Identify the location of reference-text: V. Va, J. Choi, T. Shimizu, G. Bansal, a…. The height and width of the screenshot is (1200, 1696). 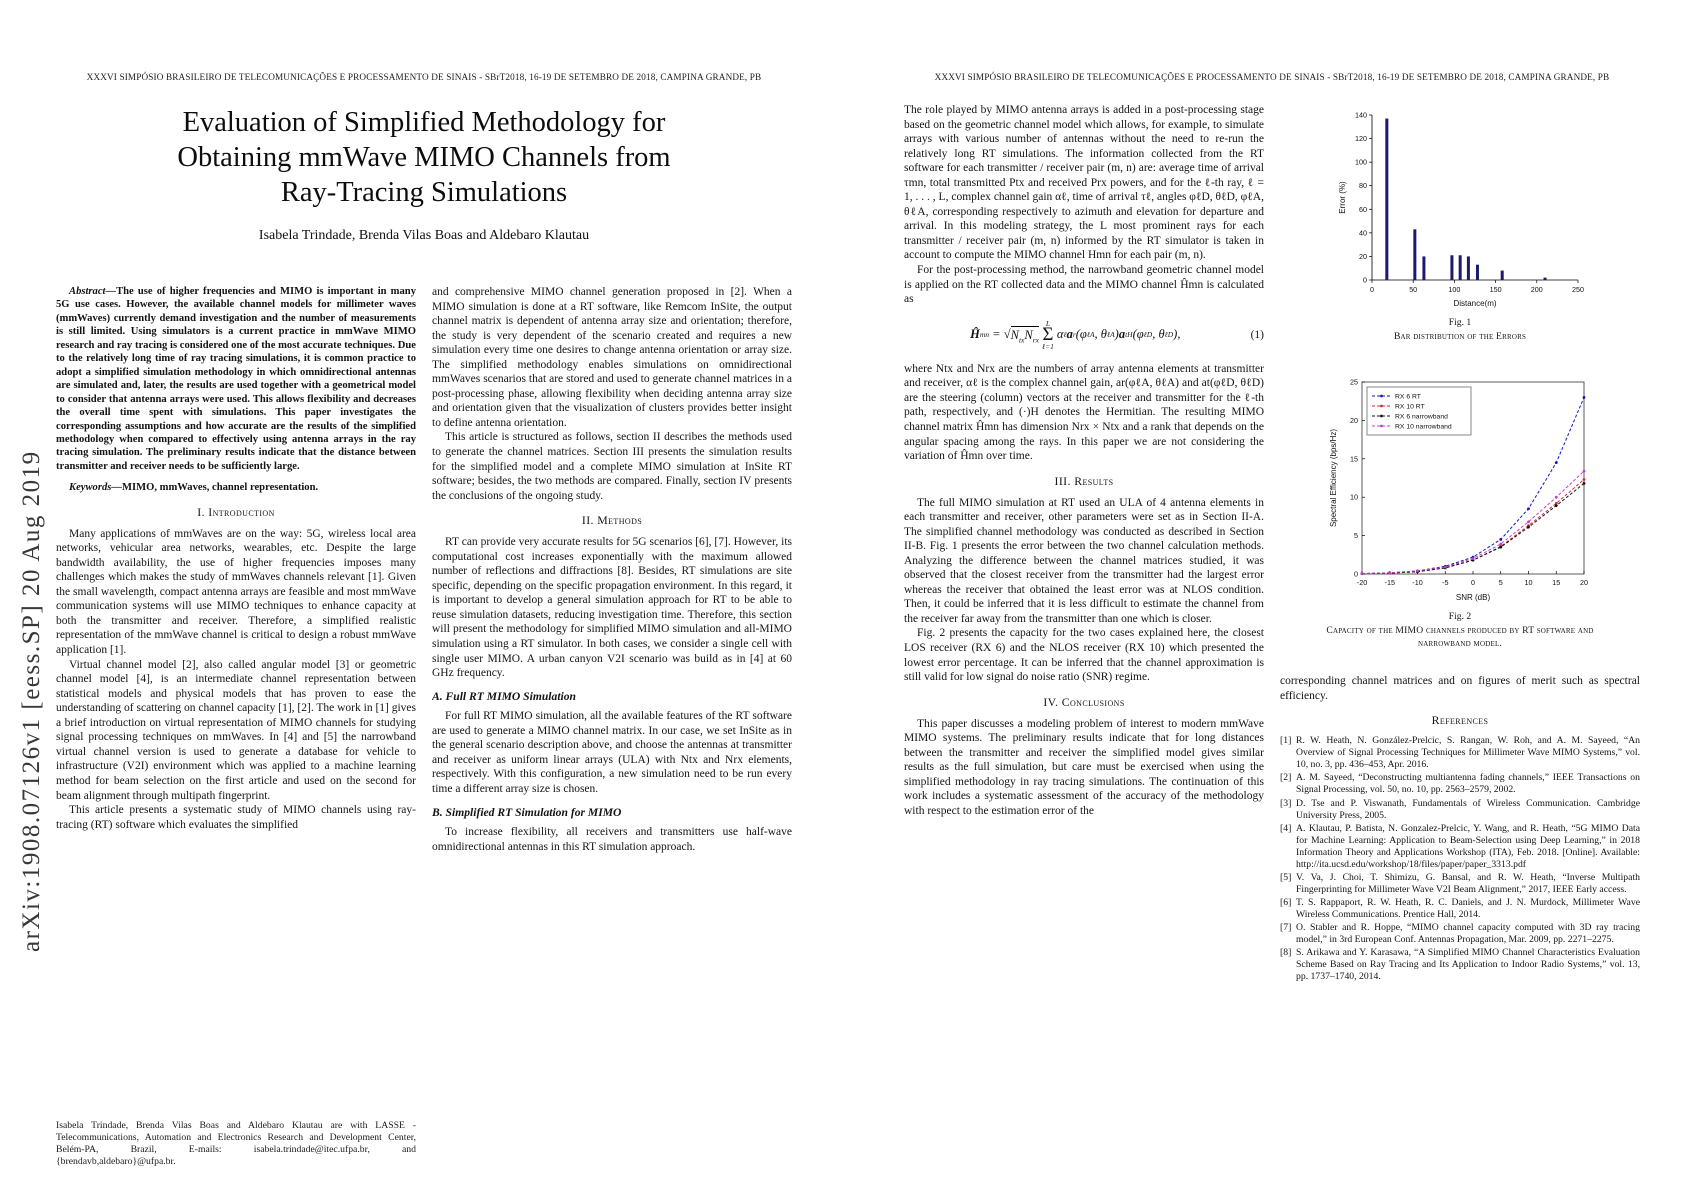
(1468, 883).